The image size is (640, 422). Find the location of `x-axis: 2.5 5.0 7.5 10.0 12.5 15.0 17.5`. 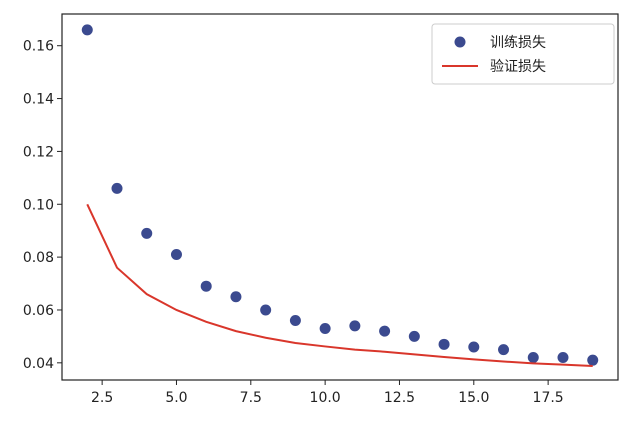

x-axis: 2.5 5.0 7.5 10.0 12.5 15.0 17.5 is located at coordinates (327, 393).